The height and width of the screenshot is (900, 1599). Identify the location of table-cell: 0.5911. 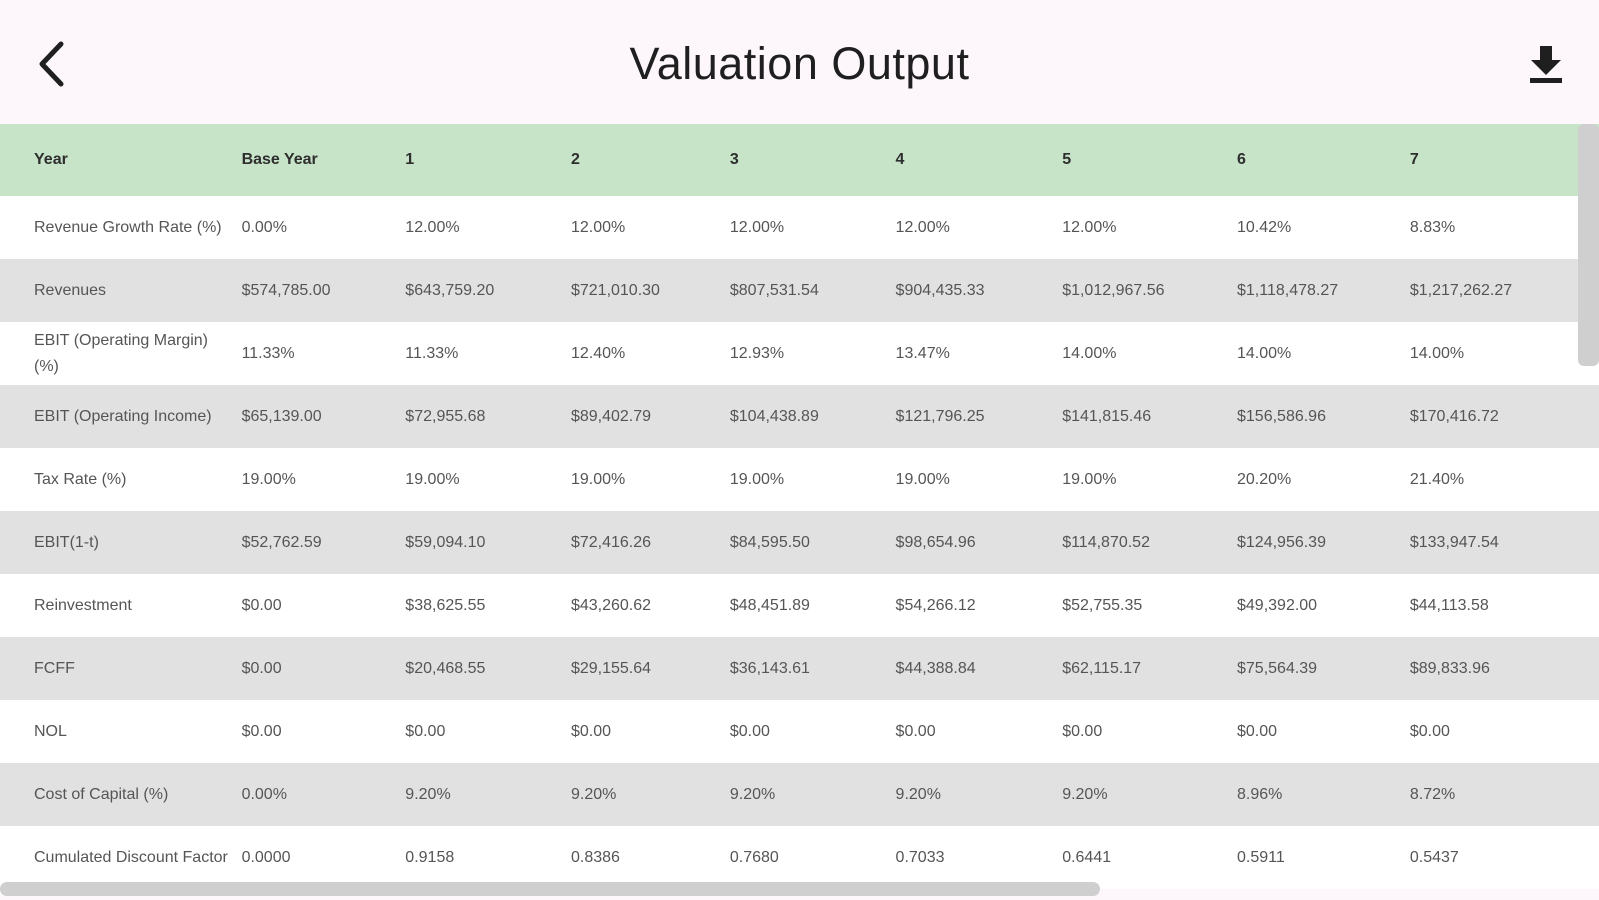
(1315, 857).